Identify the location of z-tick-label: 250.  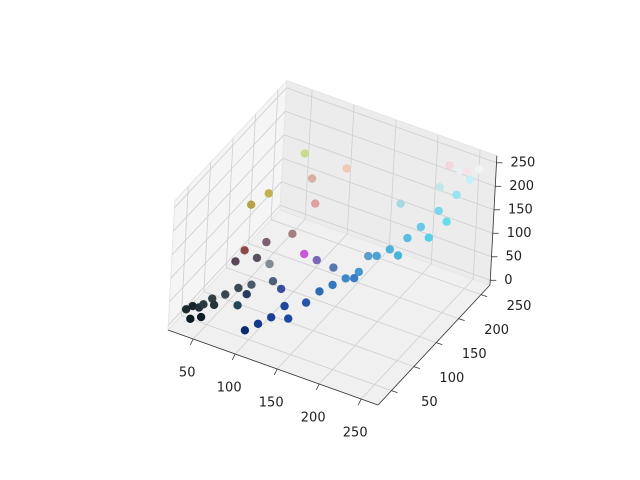
(523, 162).